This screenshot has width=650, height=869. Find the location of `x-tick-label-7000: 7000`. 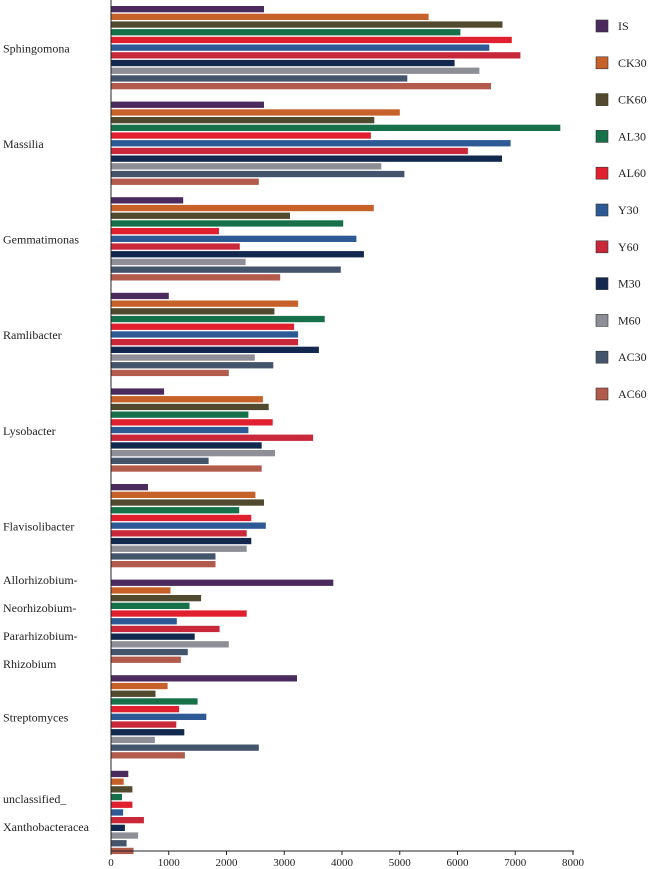

x-tick-label-7000: 7000 is located at coordinates (515, 863).